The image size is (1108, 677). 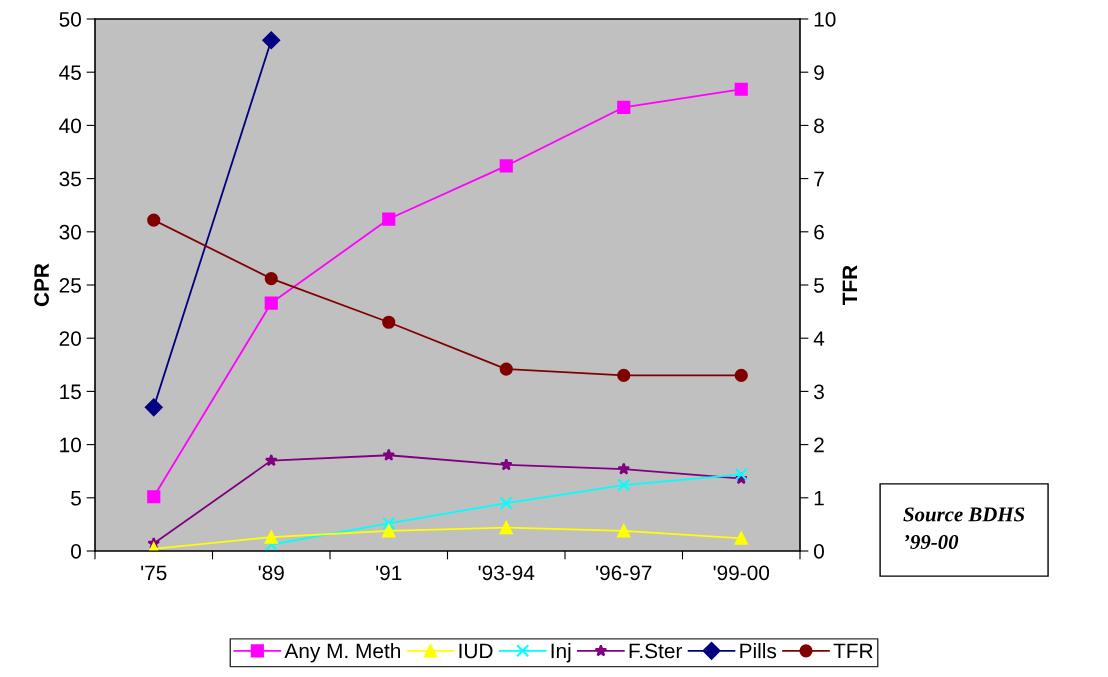 I want to click on y2-tick-label: 9, so click(x=819, y=72).